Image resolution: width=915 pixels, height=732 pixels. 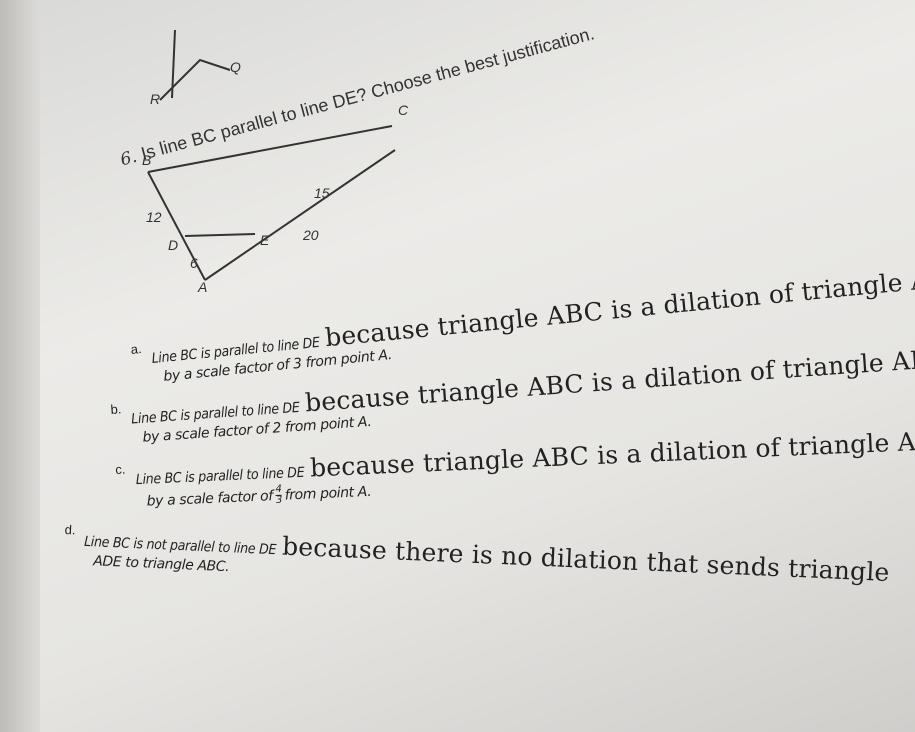 What do you see at coordinates (173, 245) in the screenshot?
I see `label-d: D` at bounding box center [173, 245].